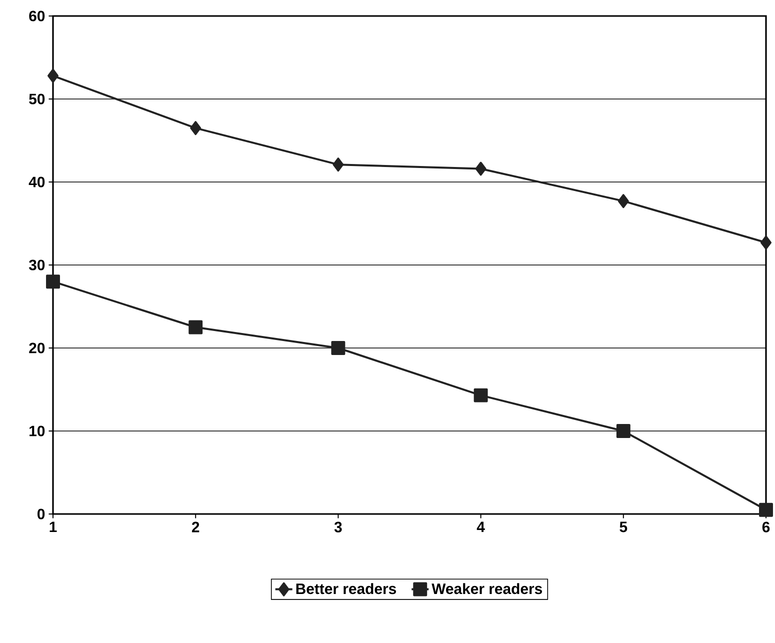 This screenshot has width=775, height=643. What do you see at coordinates (624, 527) in the screenshot?
I see `x-tick-label: 5` at bounding box center [624, 527].